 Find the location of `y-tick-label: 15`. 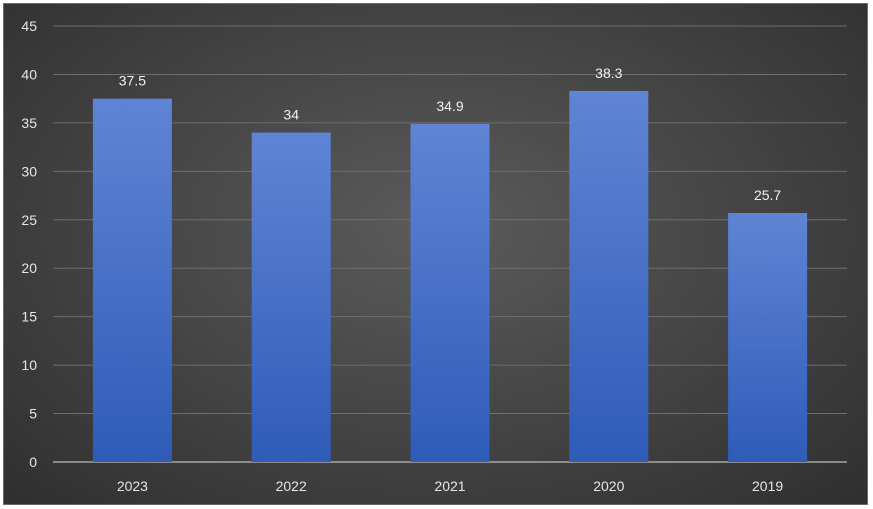

y-tick-label: 15 is located at coordinates (29, 317).